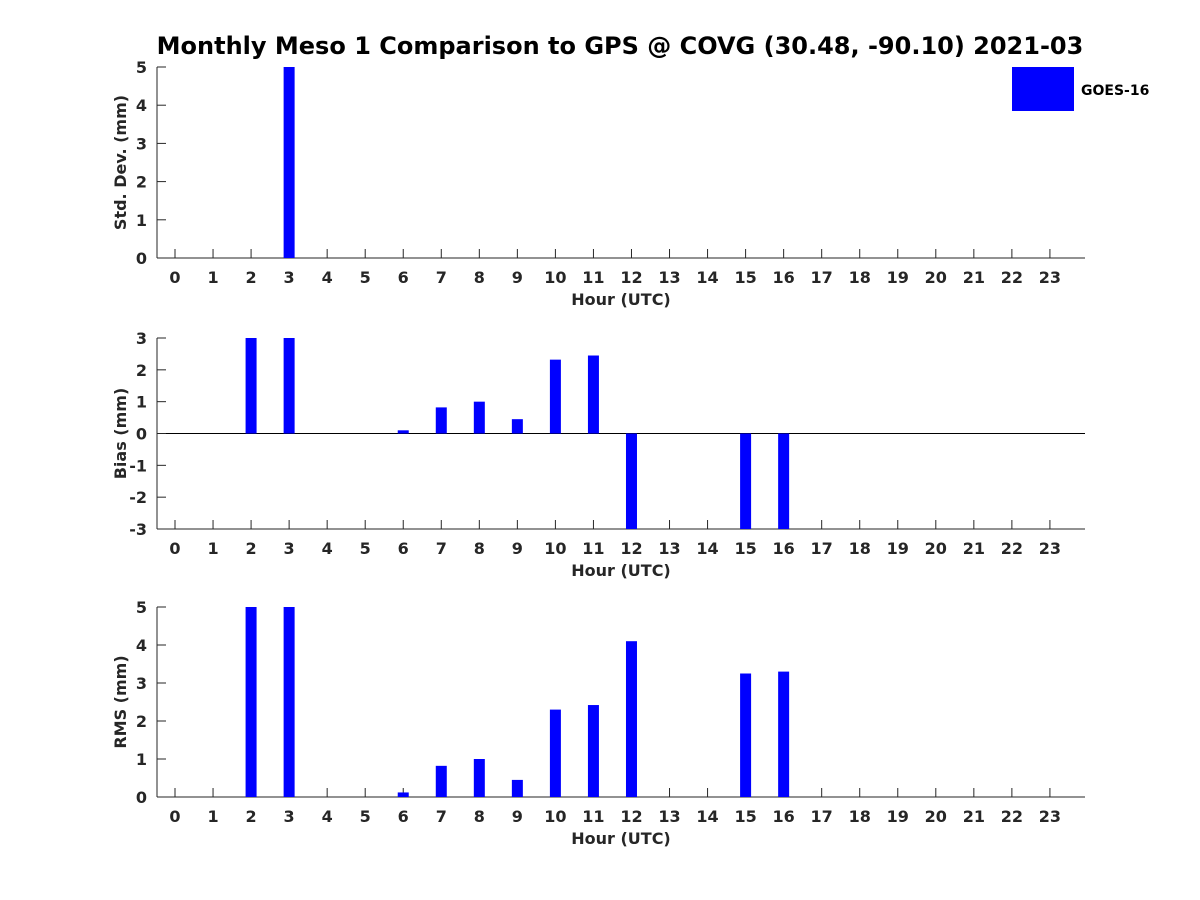 The image size is (1200, 900). I want to click on bias-x-tick-label: 3, so click(289, 548).